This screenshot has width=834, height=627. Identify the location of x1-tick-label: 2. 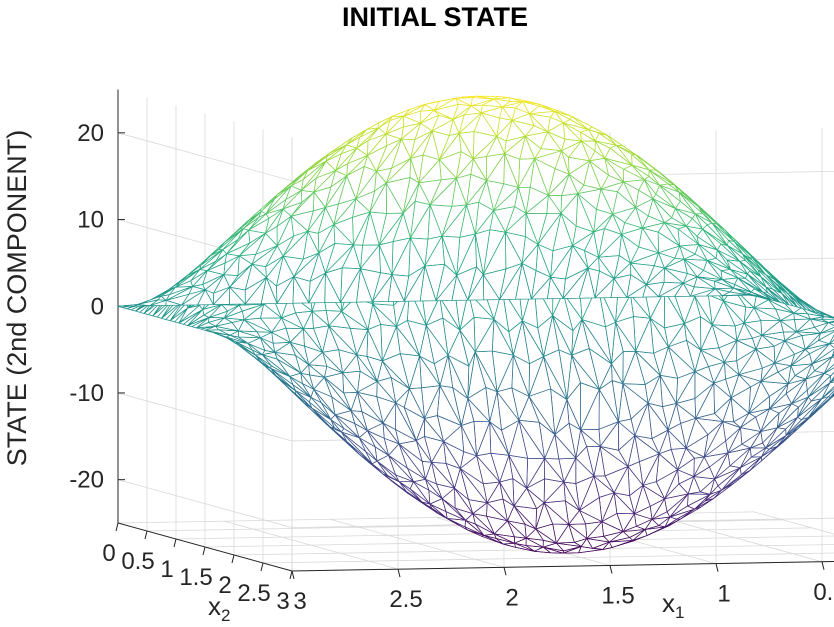
(511, 597).